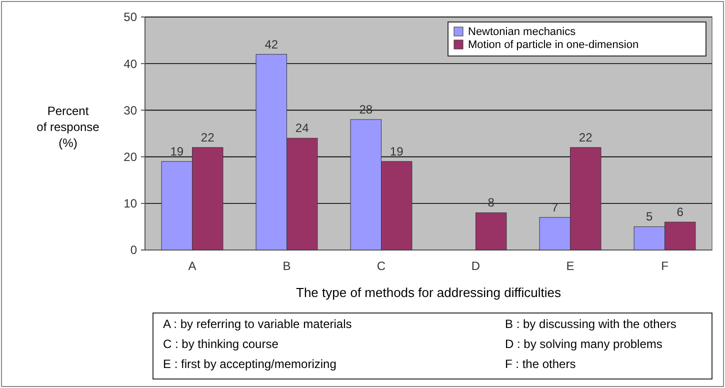  What do you see at coordinates (131, 157) in the screenshot?
I see `y-tick-label: 20` at bounding box center [131, 157].